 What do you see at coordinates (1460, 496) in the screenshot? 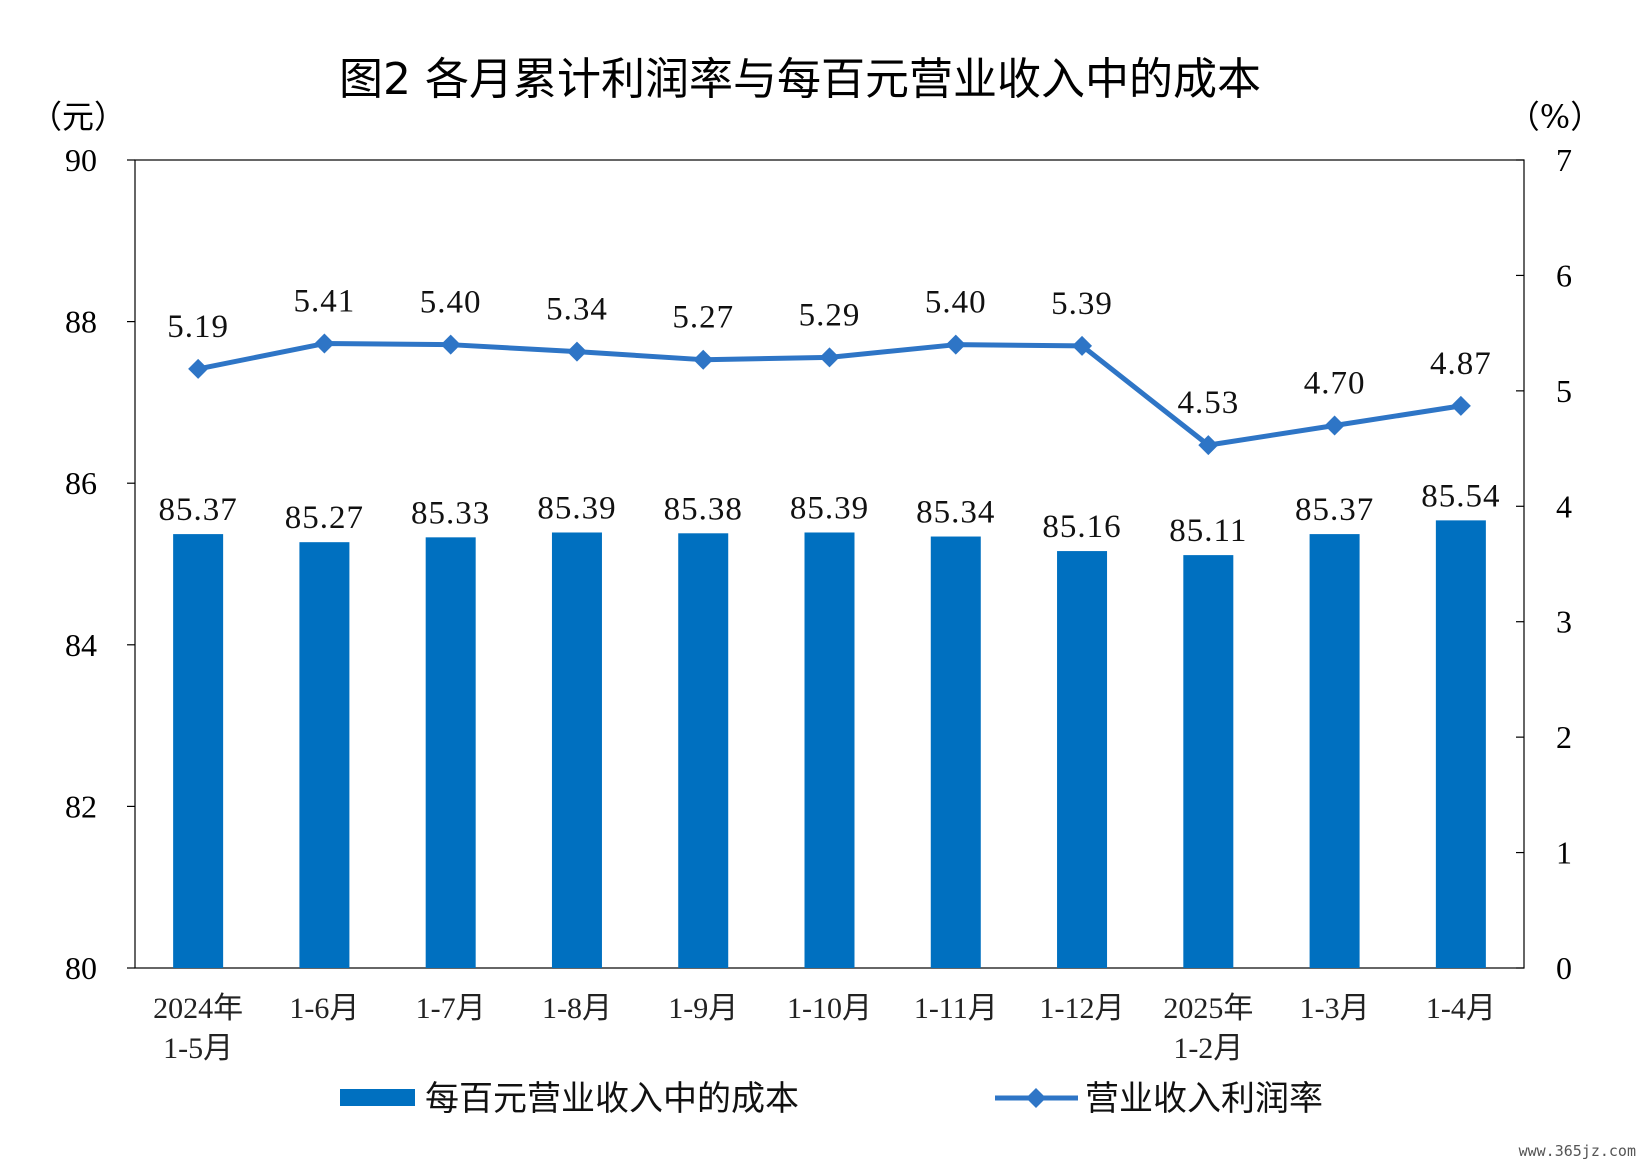
I see `bar-value-label: 85.54` at bounding box center [1460, 496].